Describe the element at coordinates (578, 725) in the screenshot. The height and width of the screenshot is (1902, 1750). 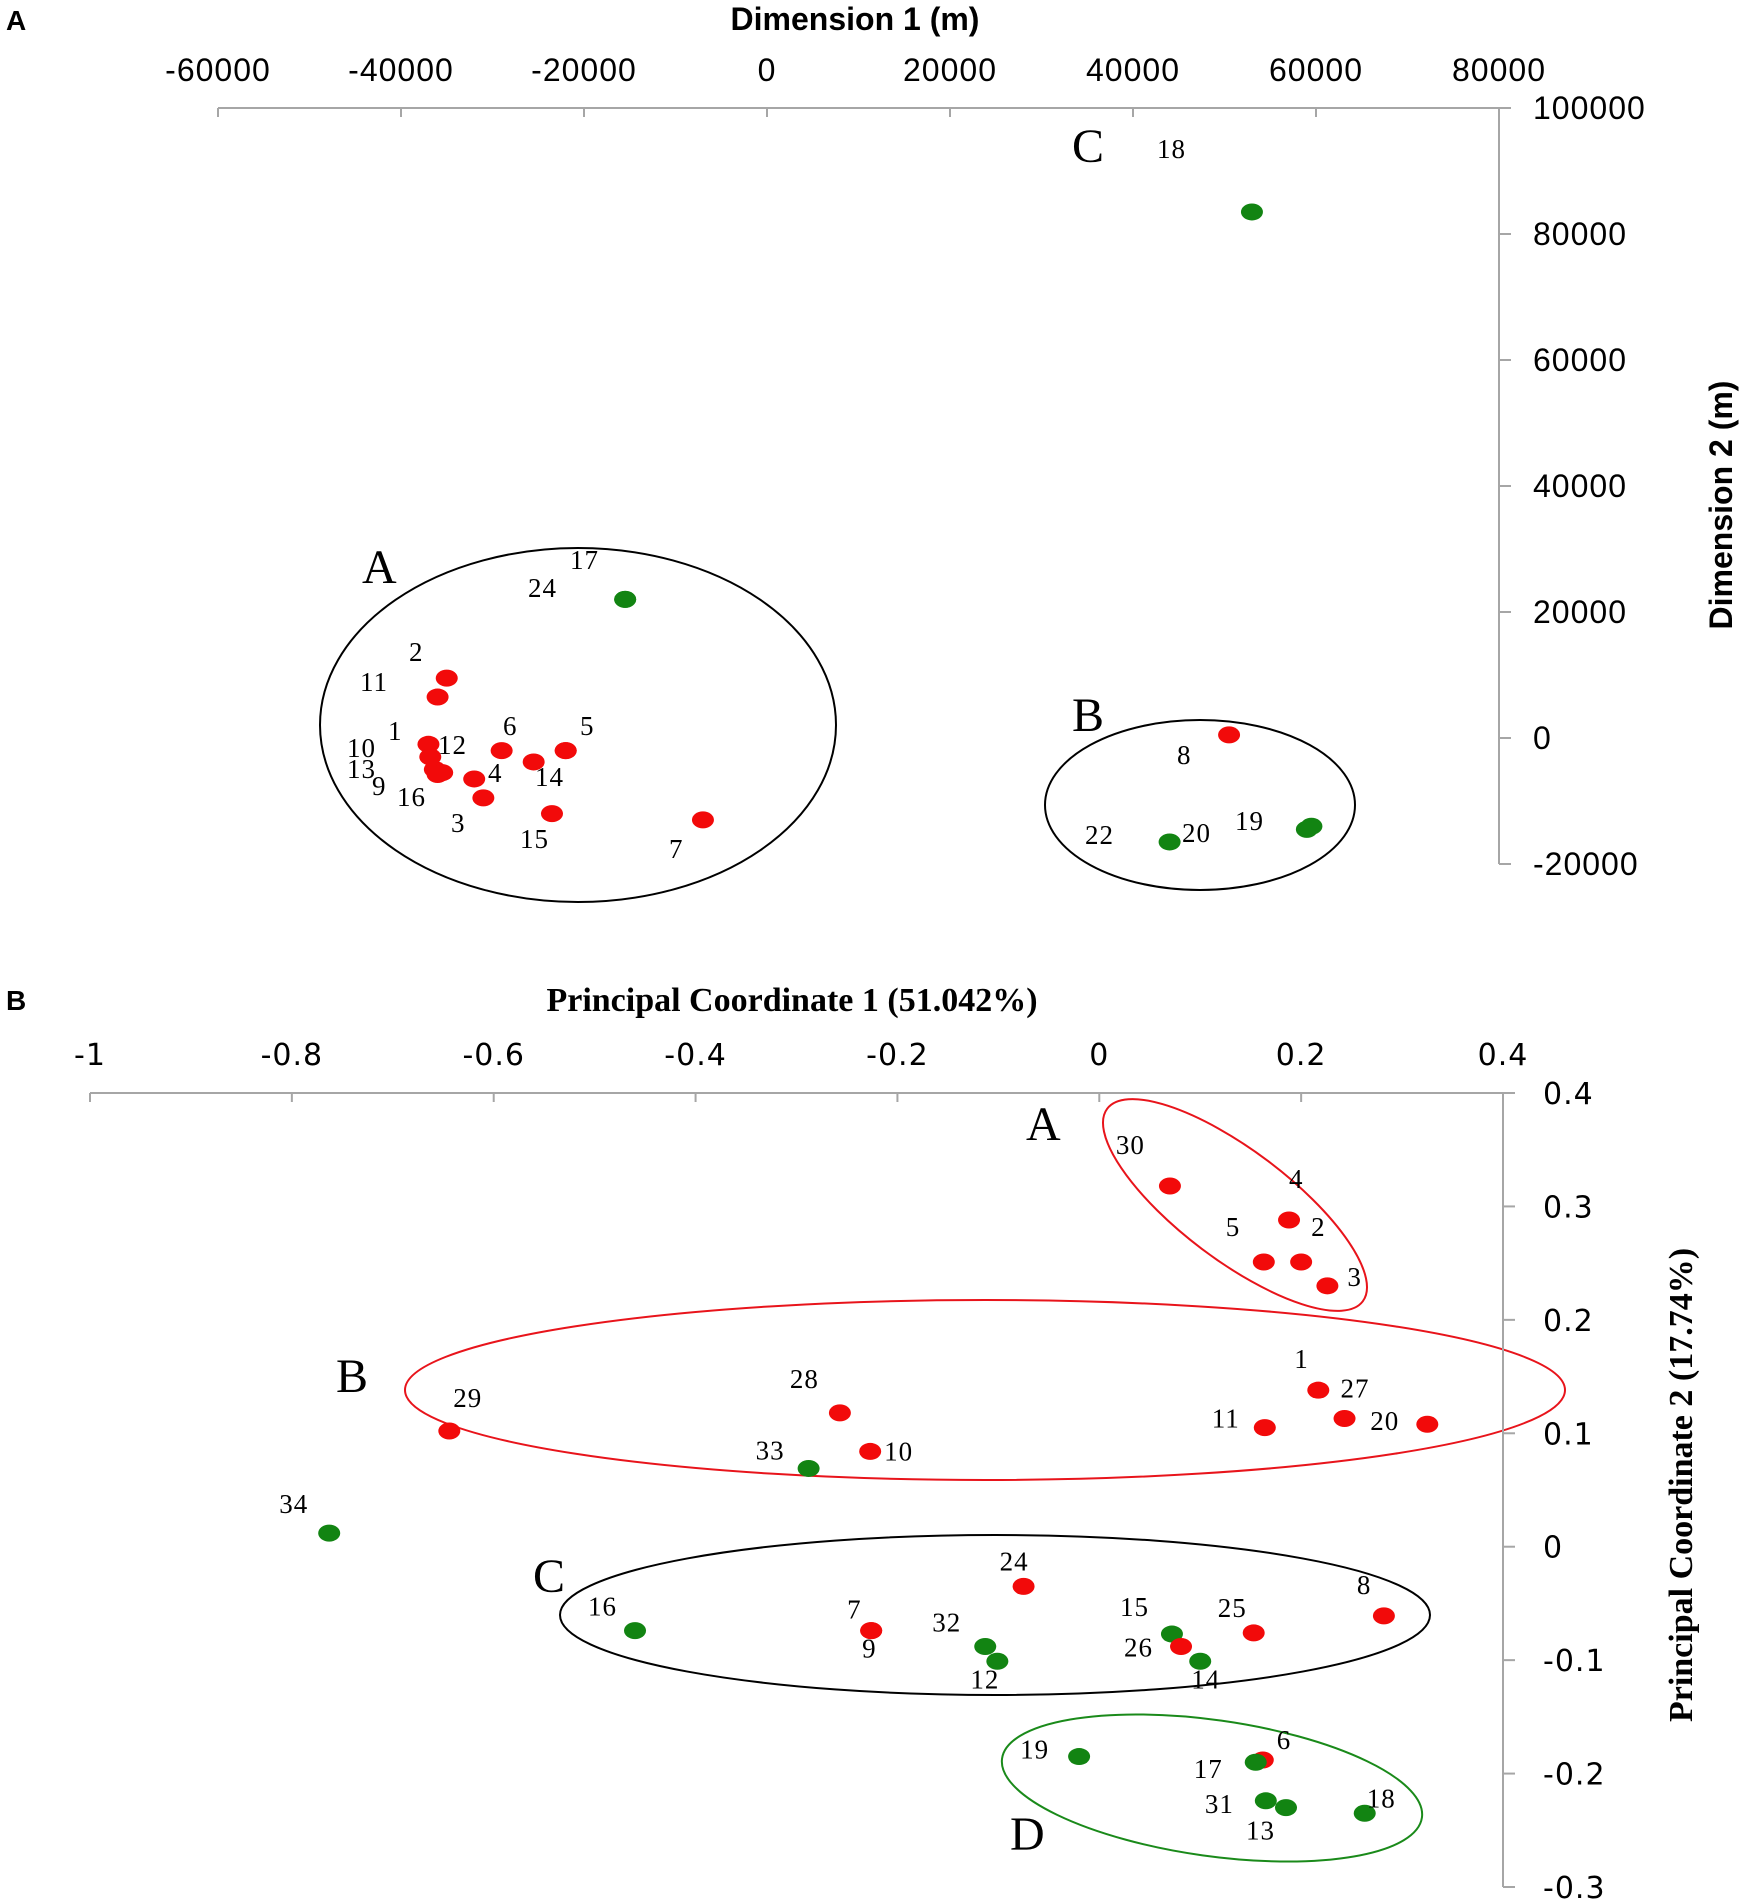
I see `panel-a-group-a-ellipse` at that location.